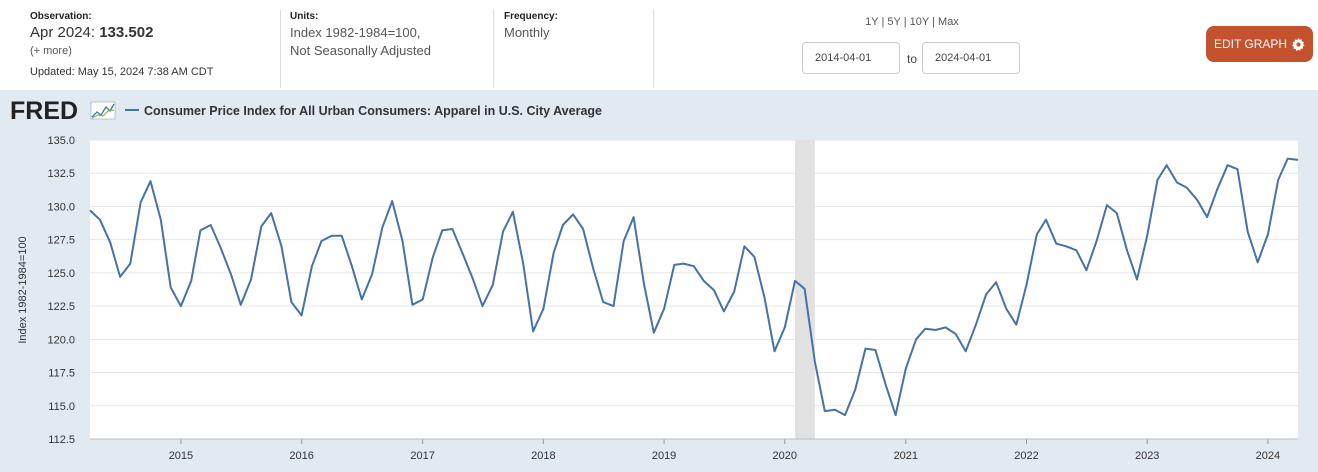  Describe the element at coordinates (948, 22) in the screenshot. I see `range-max-button: Max` at that location.